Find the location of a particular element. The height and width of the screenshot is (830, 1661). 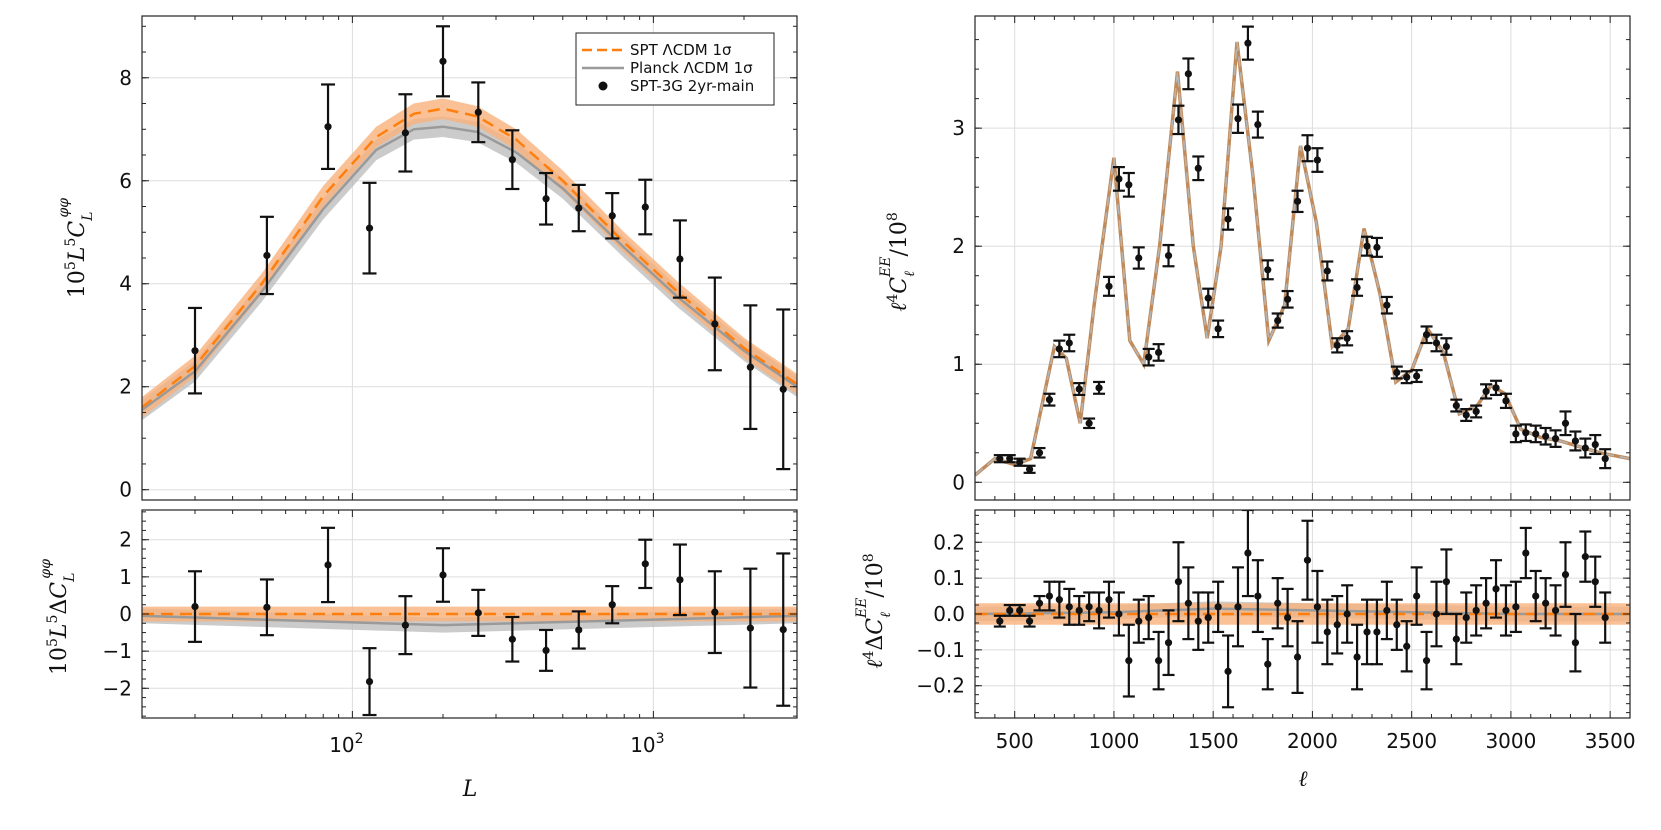

x-tick-label: 10² is located at coordinates (346, 744).